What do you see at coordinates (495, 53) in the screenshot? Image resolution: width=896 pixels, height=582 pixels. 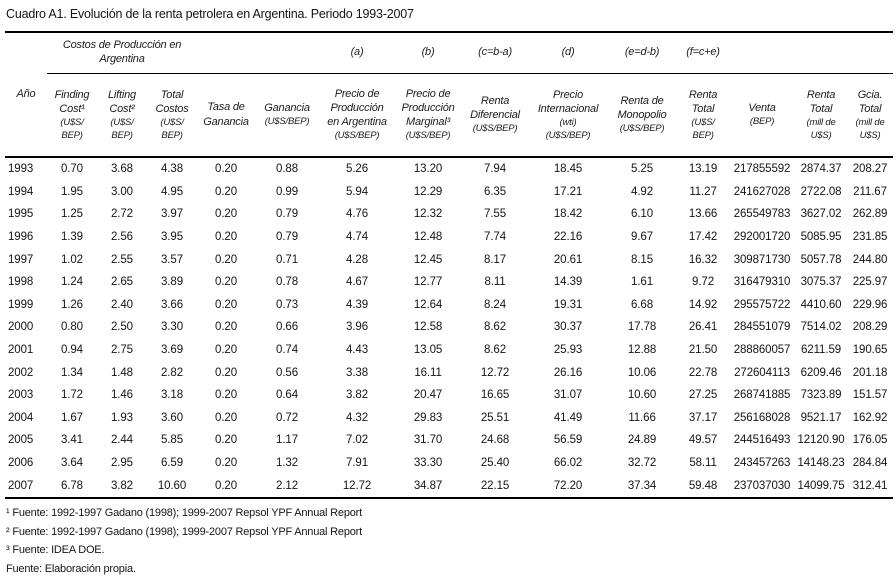 I see `formula-label: (c=b-a)` at bounding box center [495, 53].